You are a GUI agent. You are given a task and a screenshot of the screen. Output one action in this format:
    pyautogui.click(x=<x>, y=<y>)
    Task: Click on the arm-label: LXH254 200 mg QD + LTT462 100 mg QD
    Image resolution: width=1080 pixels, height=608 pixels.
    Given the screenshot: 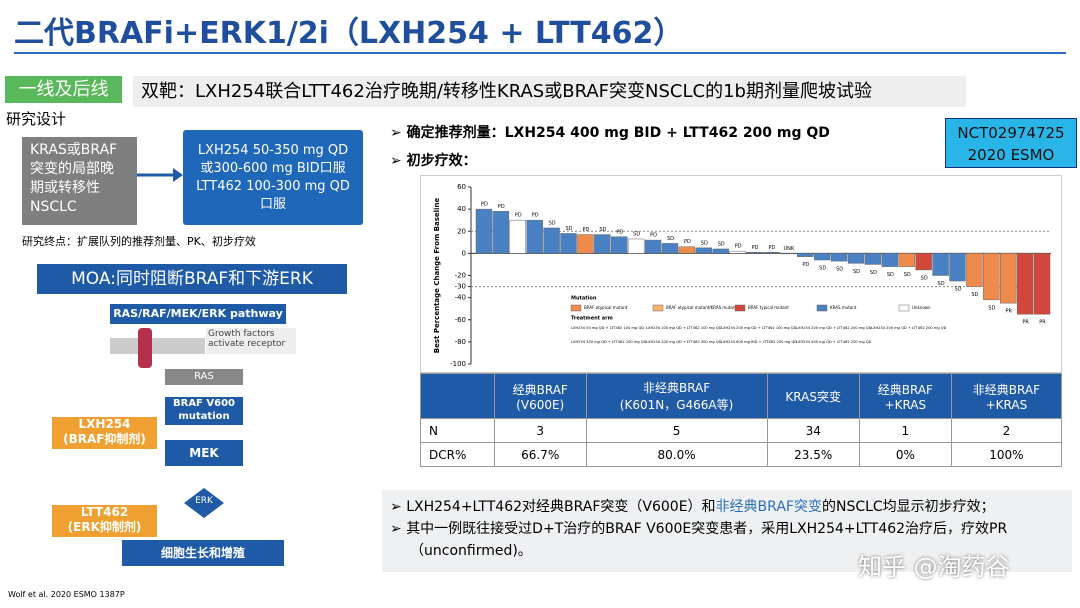 What is the action you would take?
    pyautogui.click(x=759, y=328)
    